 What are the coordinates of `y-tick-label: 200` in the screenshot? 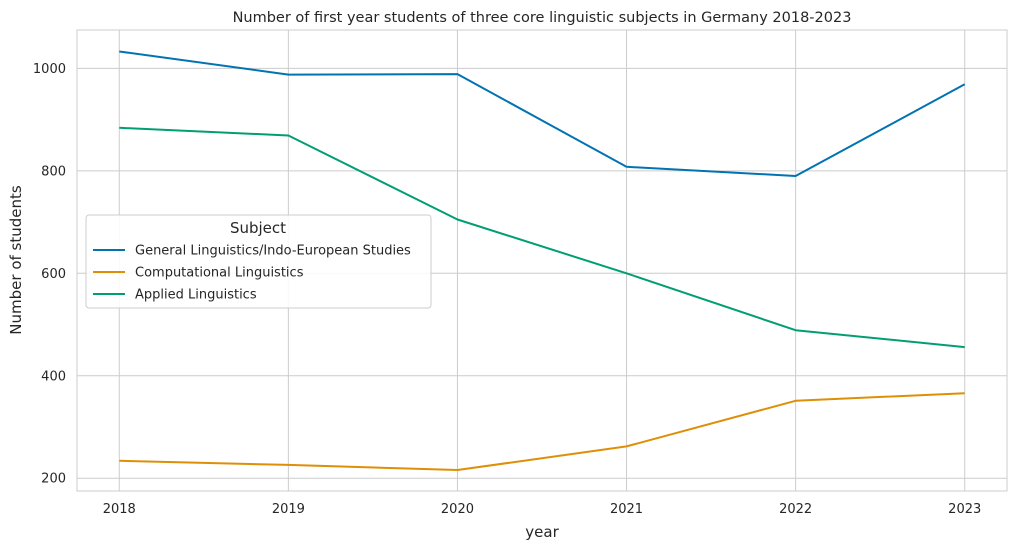 It's located at (53, 479).